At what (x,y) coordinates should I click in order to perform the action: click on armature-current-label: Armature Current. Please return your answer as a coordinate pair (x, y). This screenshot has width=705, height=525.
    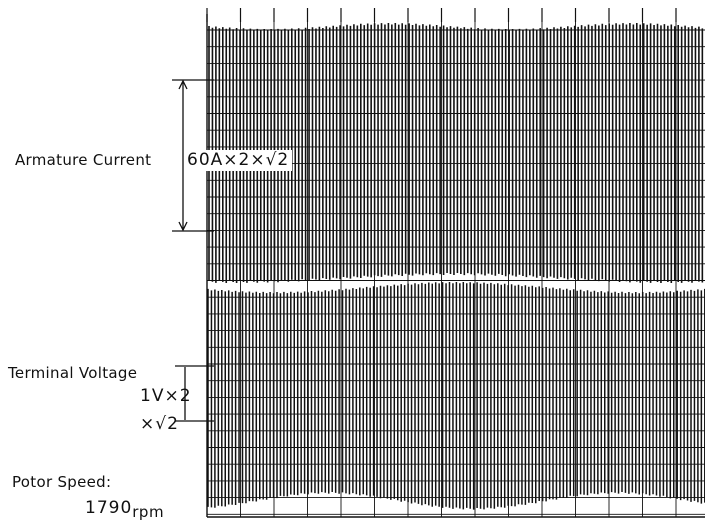
    Looking at the image, I should click on (83, 160).